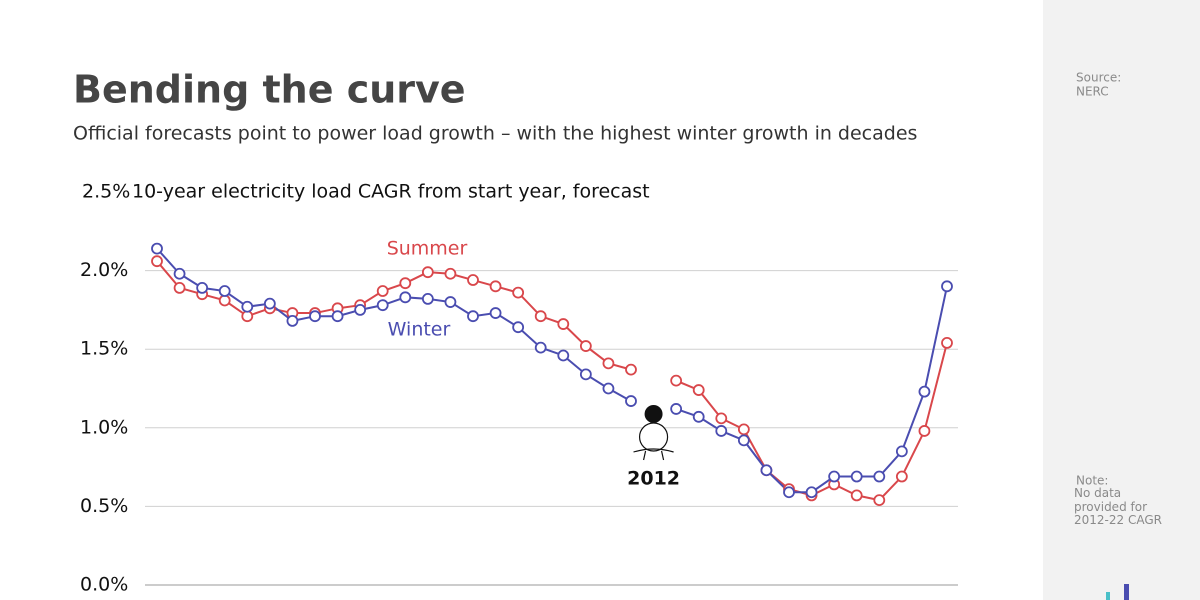  I want to click on y-tick-label: 1.5%, so click(104, 349).